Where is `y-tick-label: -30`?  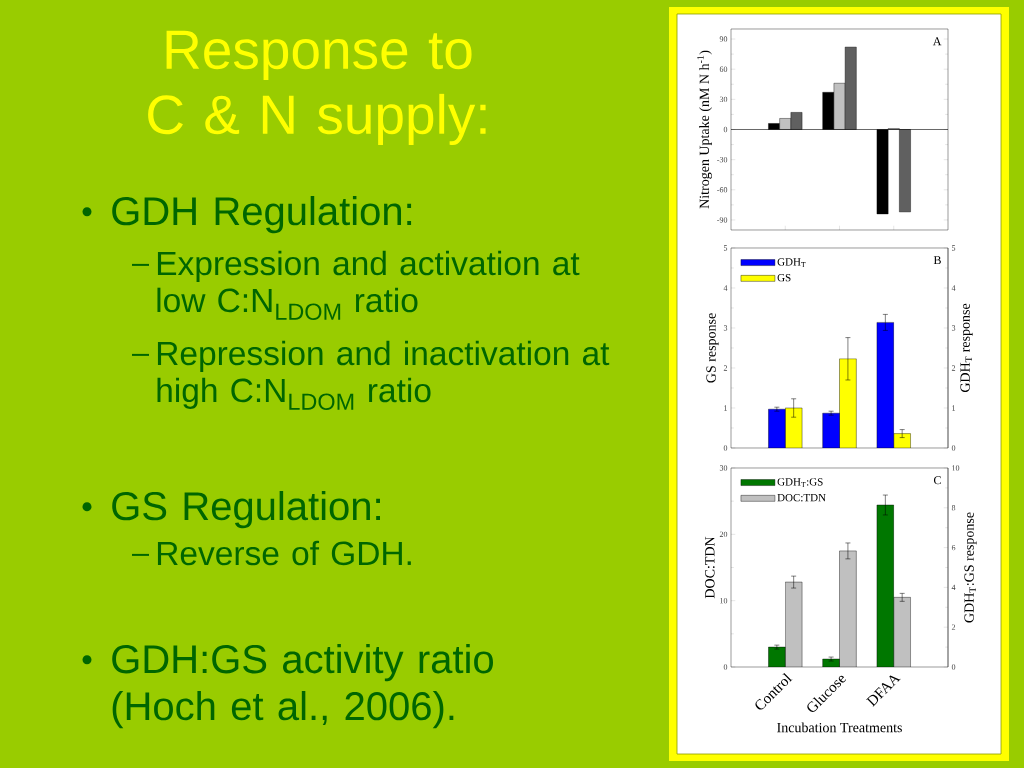 y-tick-label: -30 is located at coordinates (722, 159).